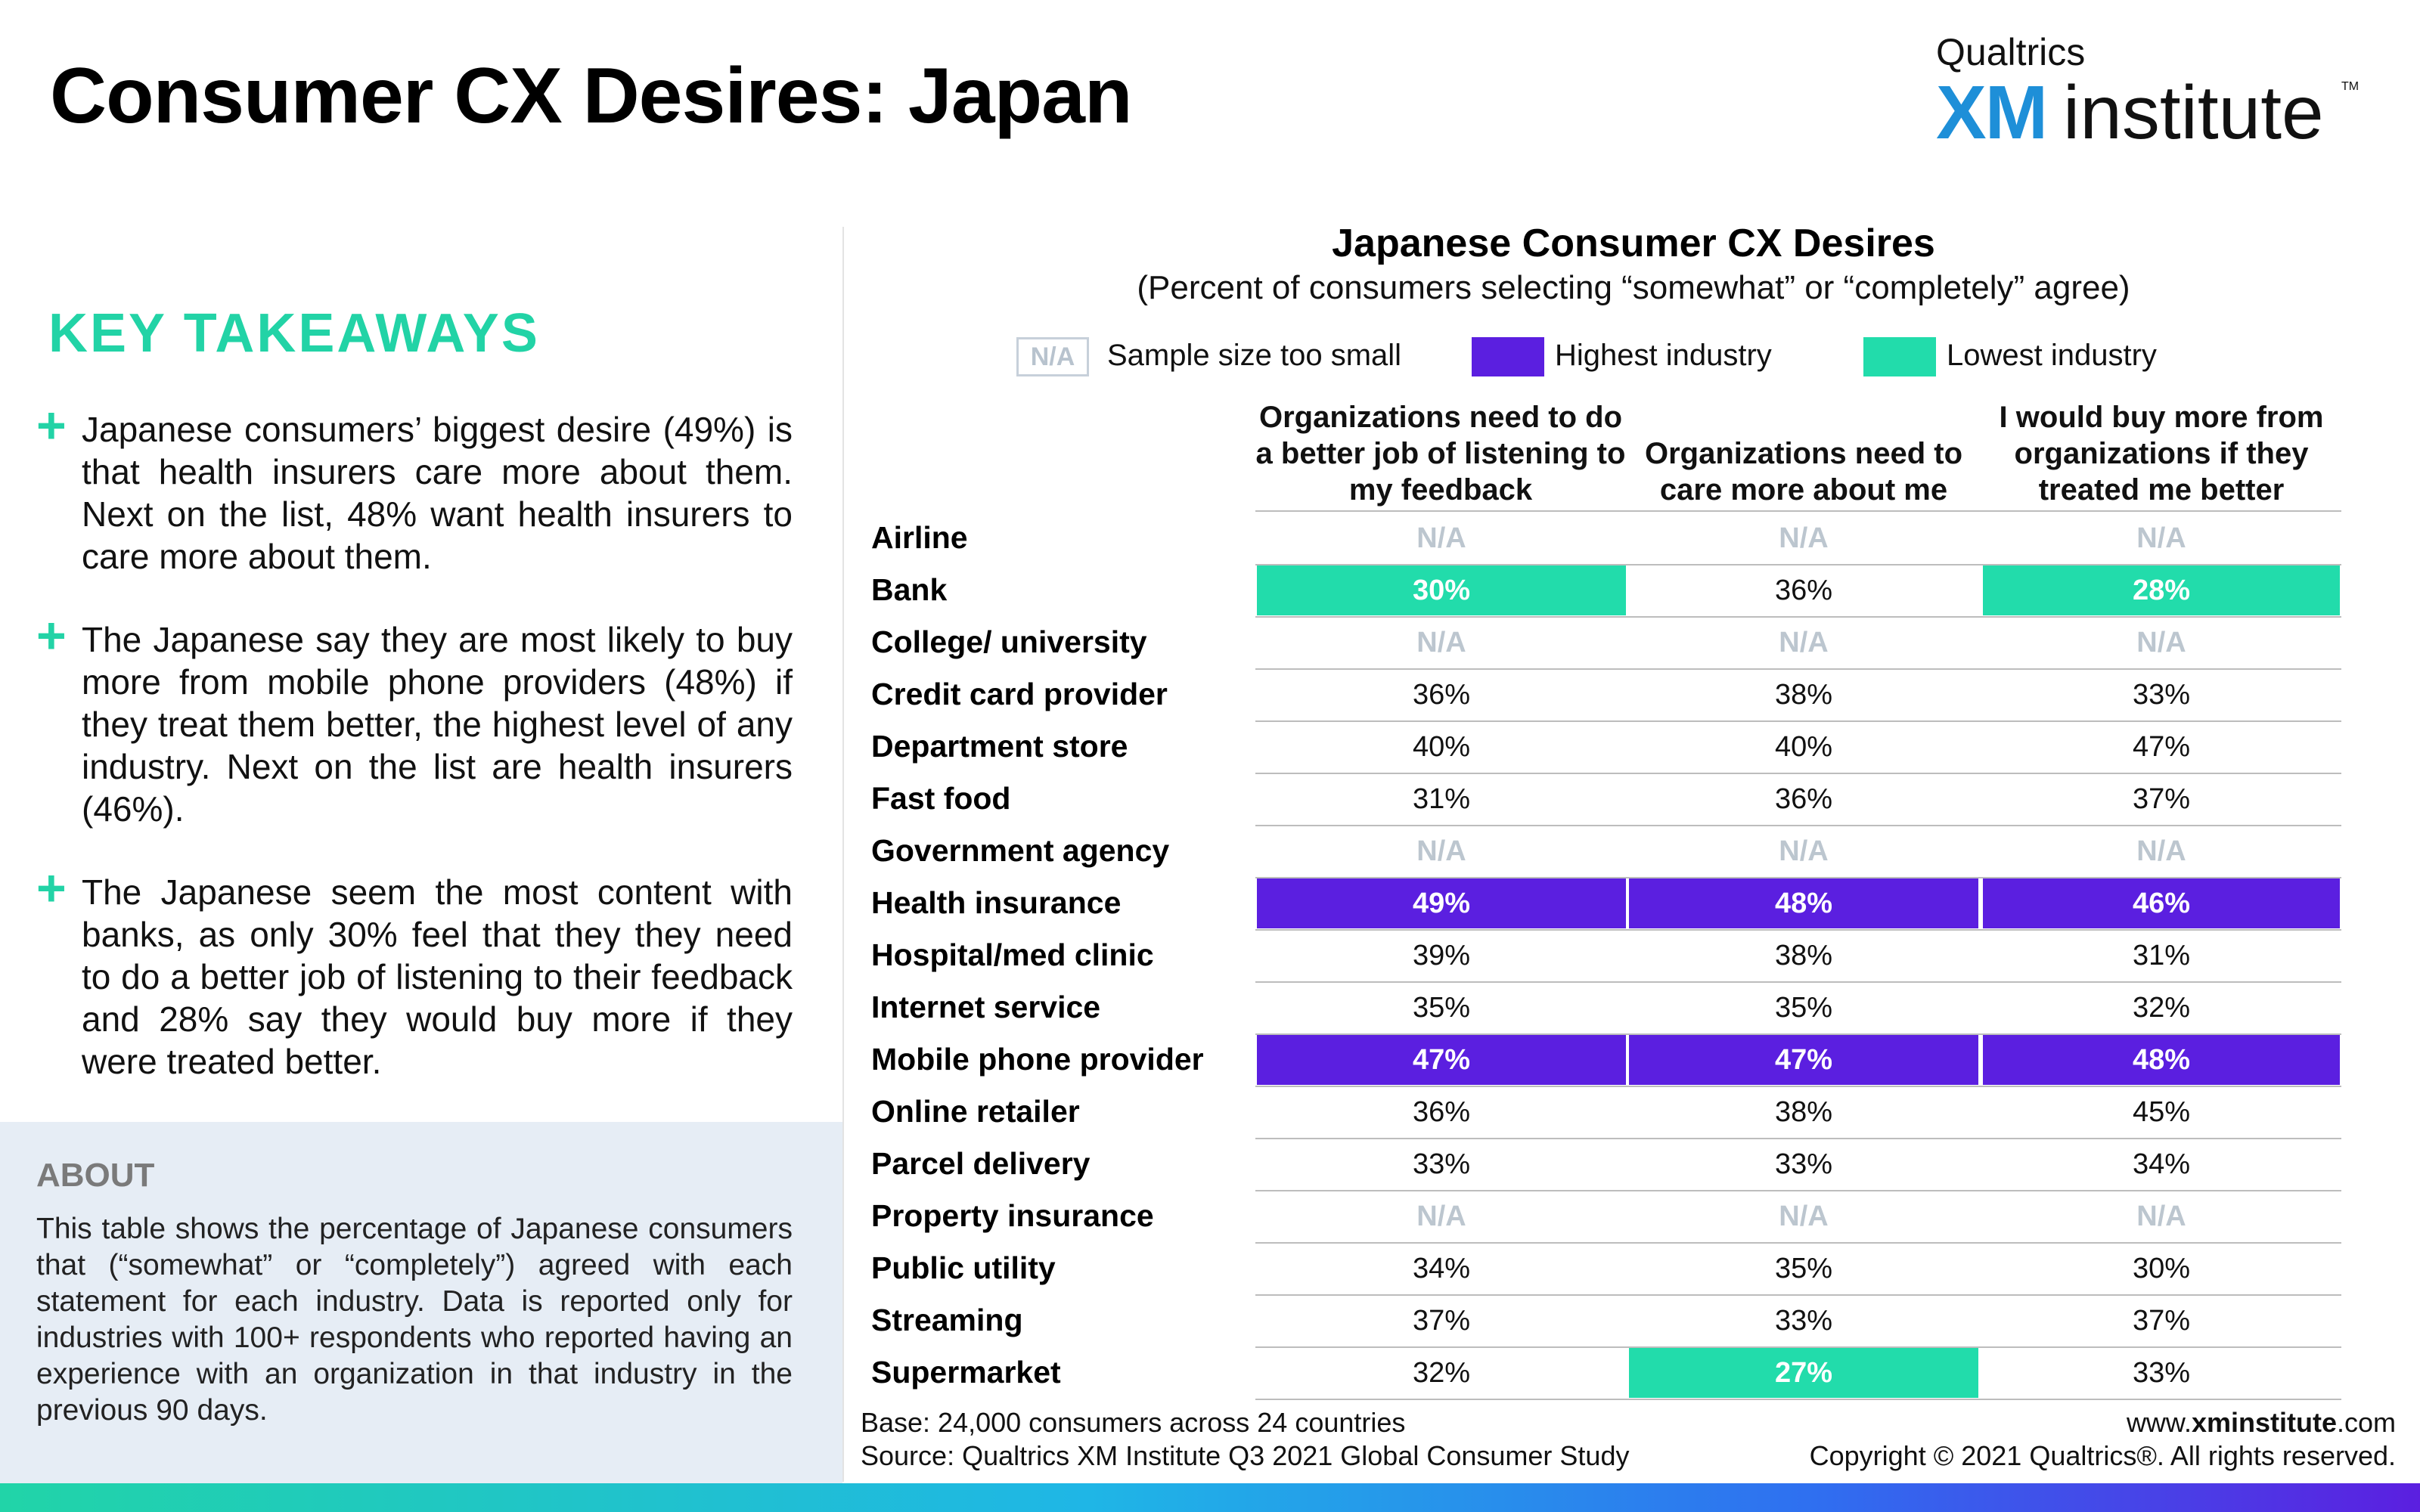 The width and height of the screenshot is (2420, 1512). Describe the element at coordinates (981, 1164) in the screenshot. I see `row-label: Parcel delivery` at that location.